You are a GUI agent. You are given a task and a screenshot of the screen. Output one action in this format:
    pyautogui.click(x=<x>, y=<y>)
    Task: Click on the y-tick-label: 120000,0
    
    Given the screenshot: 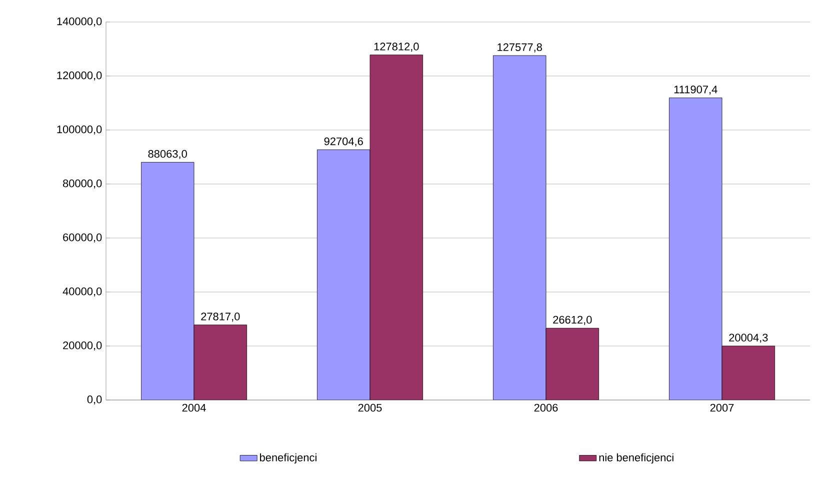 What is the action you would take?
    pyautogui.click(x=79, y=76)
    